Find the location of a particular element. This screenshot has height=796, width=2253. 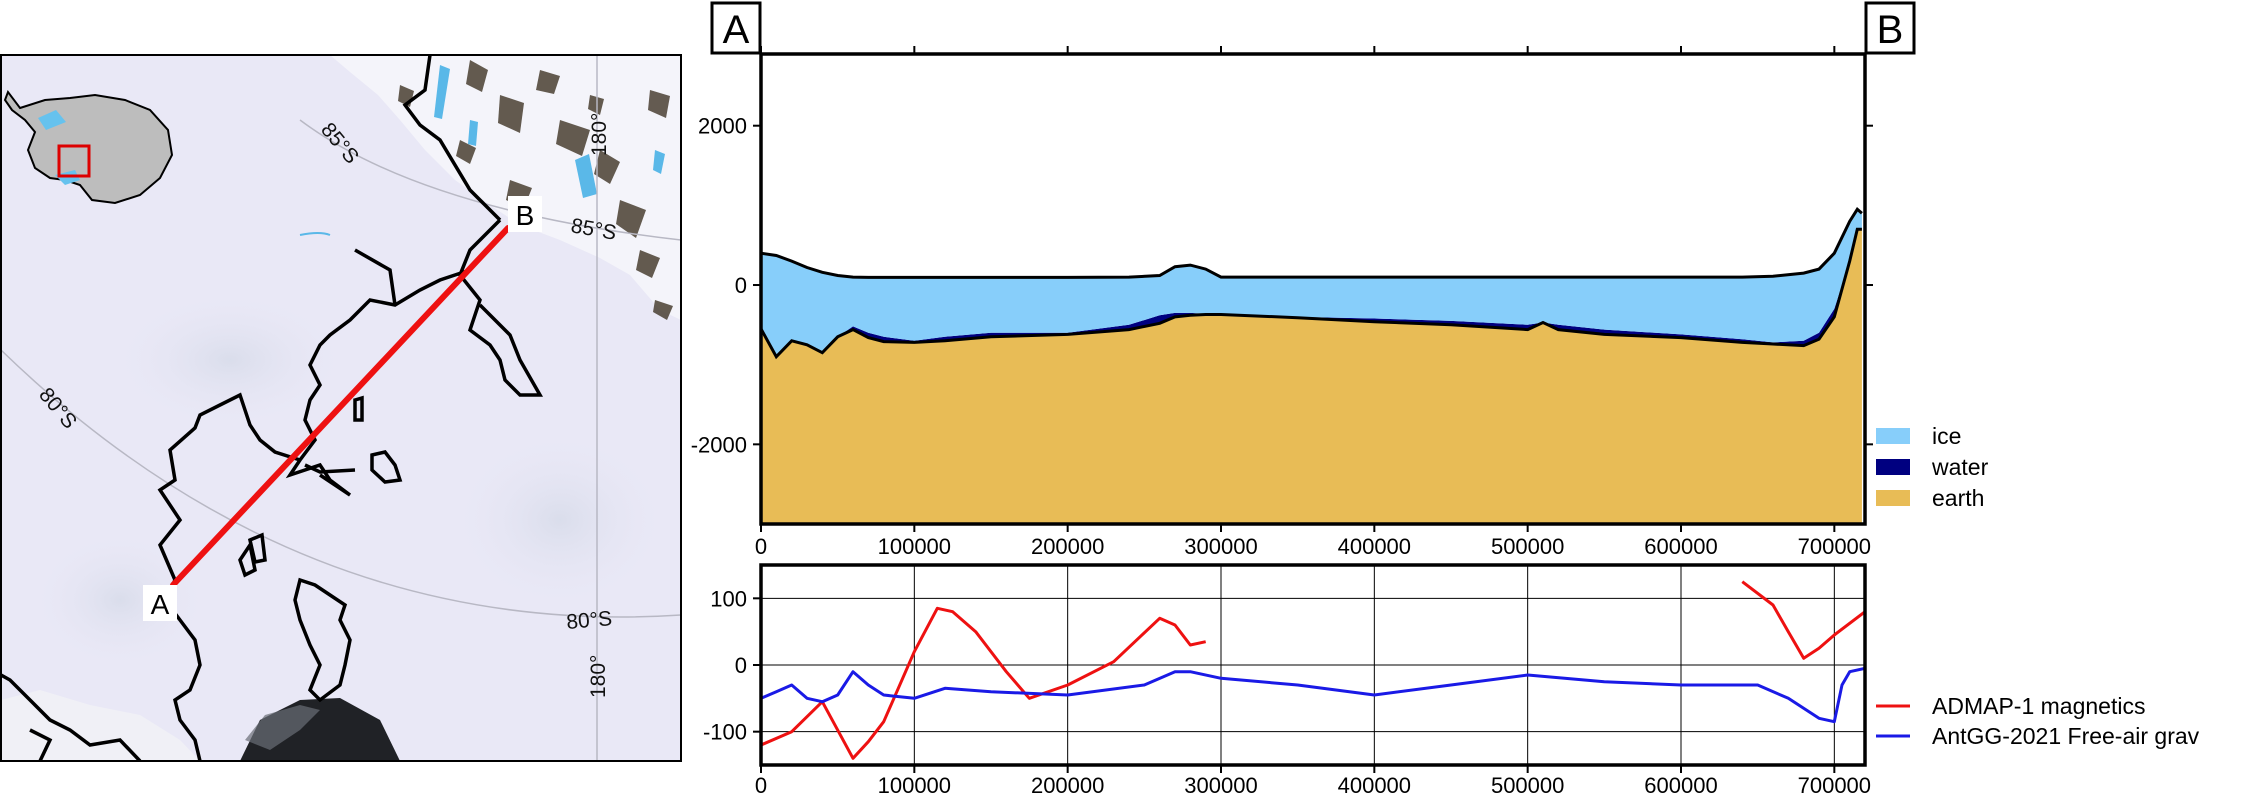

melt-streak is located at coordinates (315, 234).